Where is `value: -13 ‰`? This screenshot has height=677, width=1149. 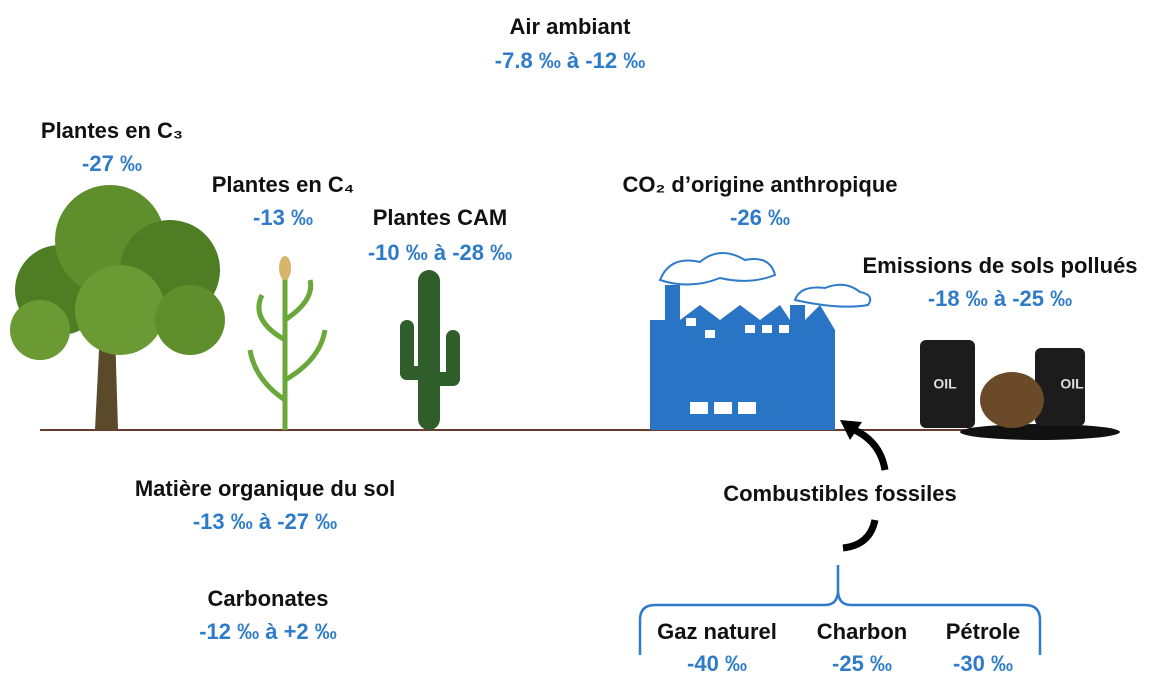
value: -13 ‰ is located at coordinates (283, 217).